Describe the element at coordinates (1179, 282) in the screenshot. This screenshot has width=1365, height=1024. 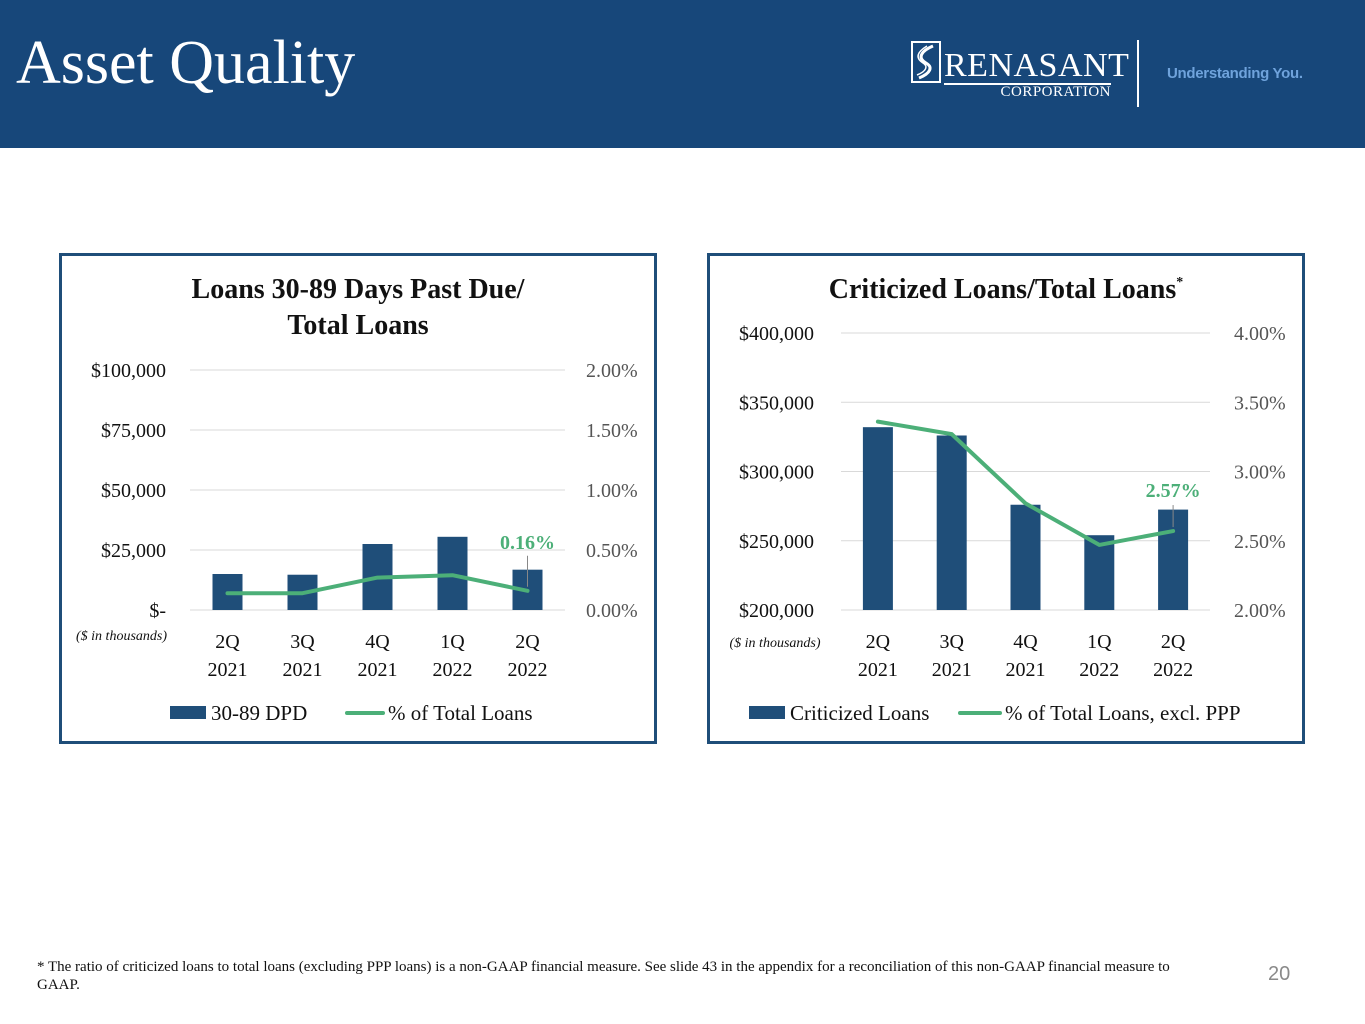
I see `title-footnote-marker: *` at that location.